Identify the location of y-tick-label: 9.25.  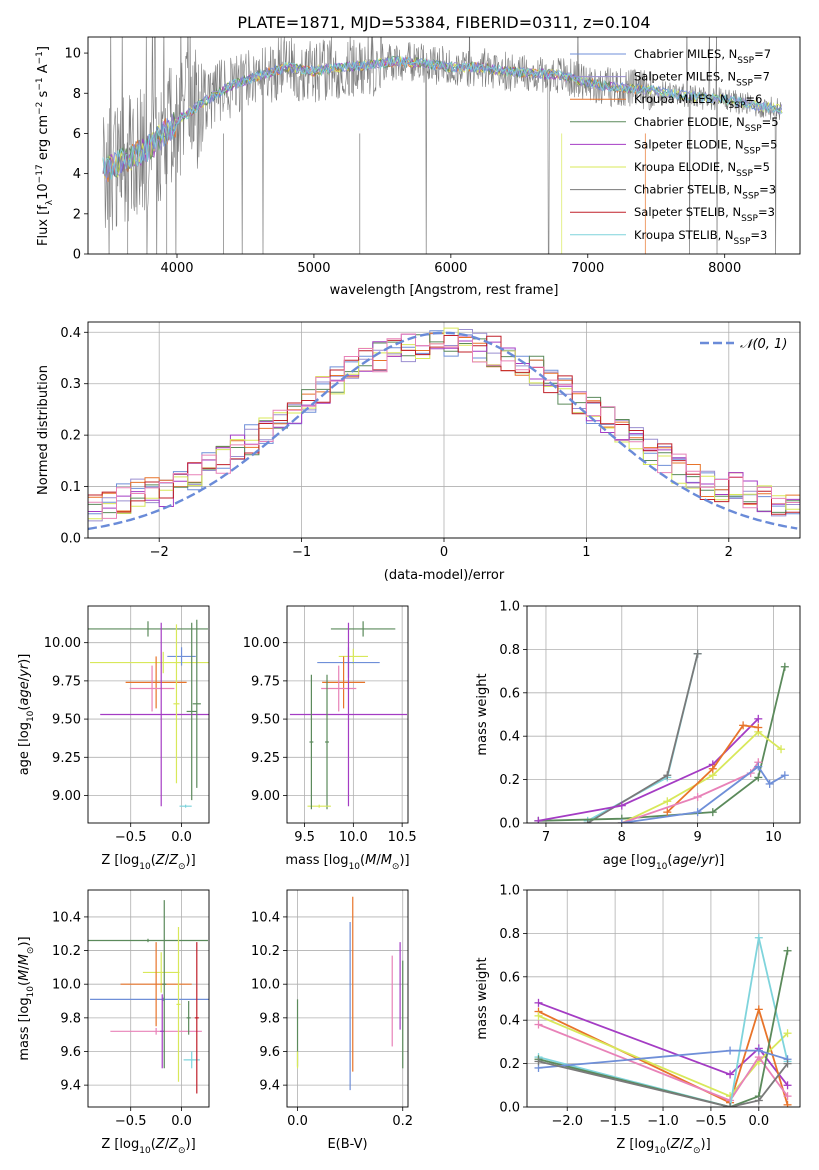
(66, 758).